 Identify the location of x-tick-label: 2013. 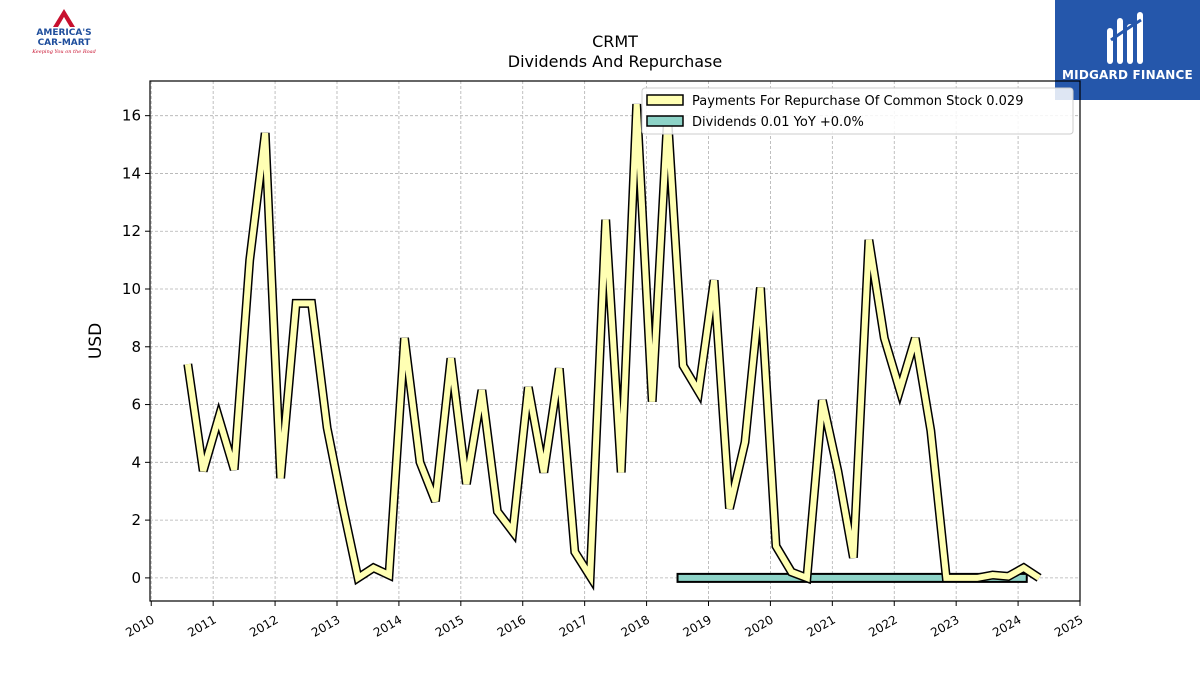
(325, 625).